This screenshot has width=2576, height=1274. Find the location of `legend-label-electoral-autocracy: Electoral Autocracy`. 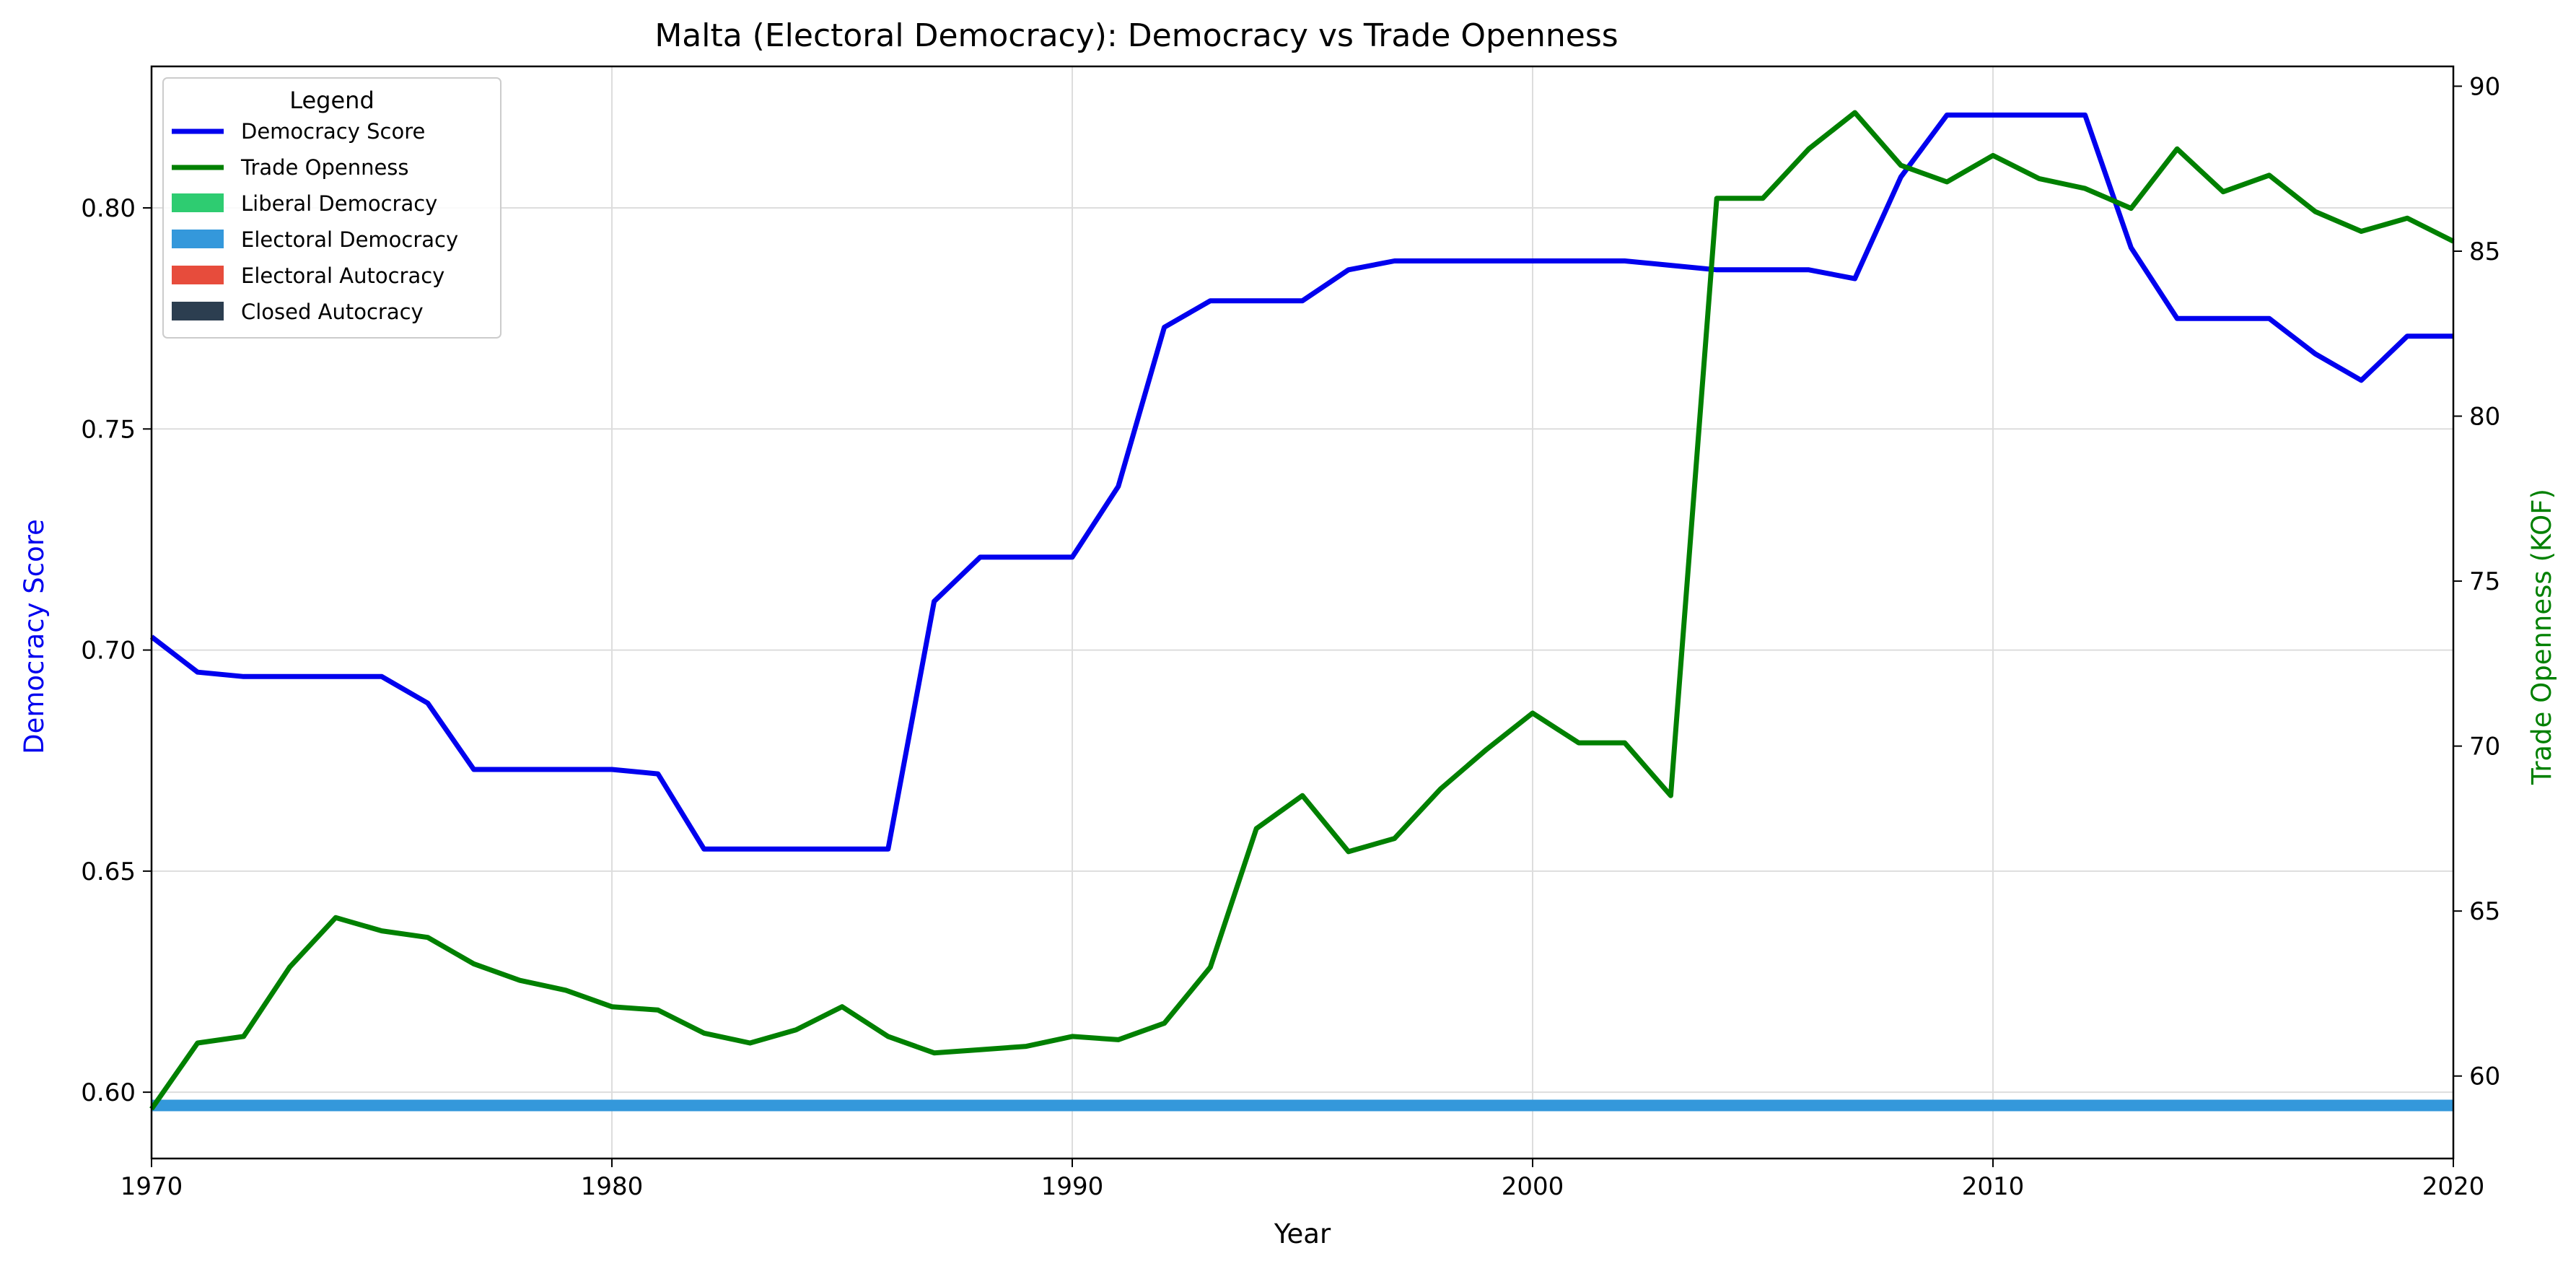

legend-label-electoral-autocracy: Electoral Autocracy is located at coordinates (342, 275).